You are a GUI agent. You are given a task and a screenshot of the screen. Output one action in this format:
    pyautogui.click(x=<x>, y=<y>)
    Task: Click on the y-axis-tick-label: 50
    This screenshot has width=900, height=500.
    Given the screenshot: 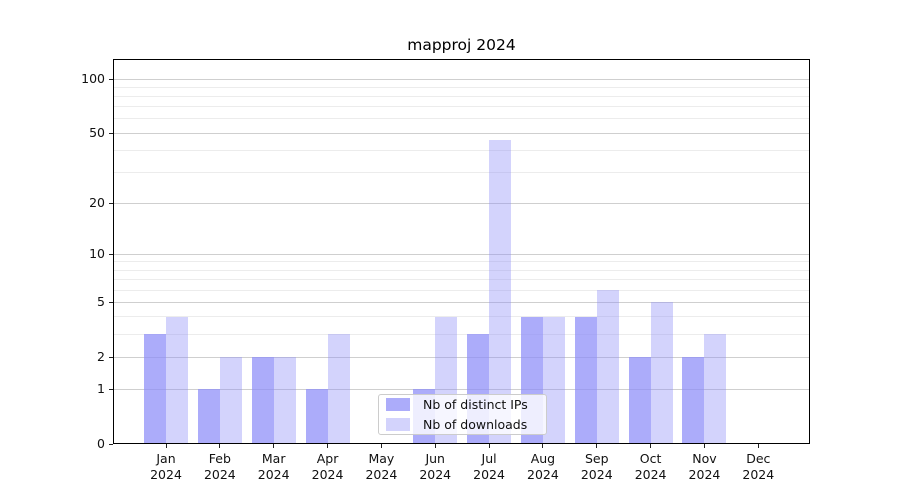 What is the action you would take?
    pyautogui.click(x=97, y=133)
    